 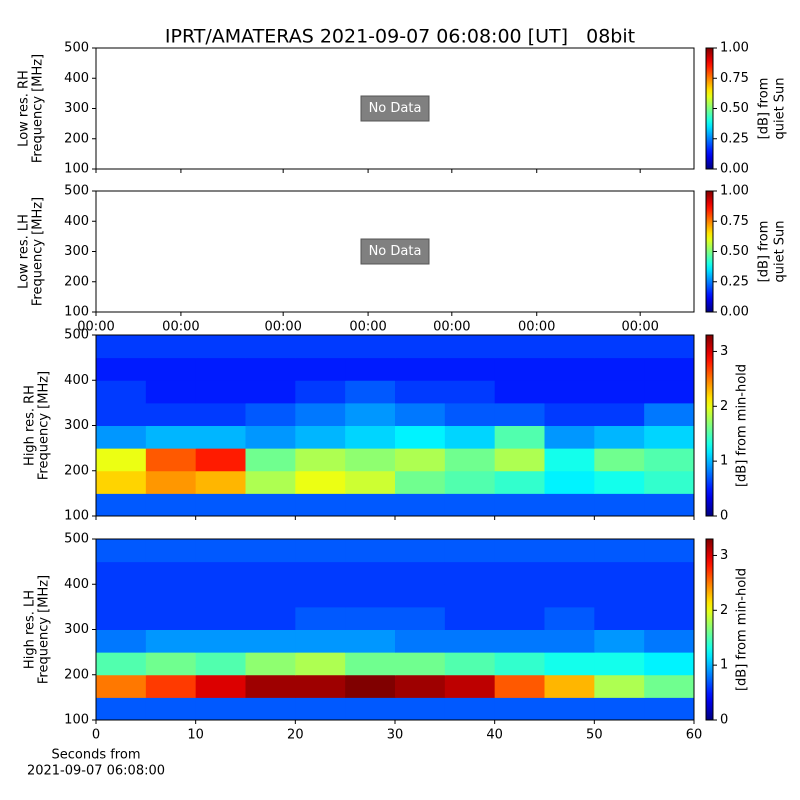 What do you see at coordinates (764, 252) in the screenshot?
I see `colorbar-label: [dB] from` at bounding box center [764, 252].